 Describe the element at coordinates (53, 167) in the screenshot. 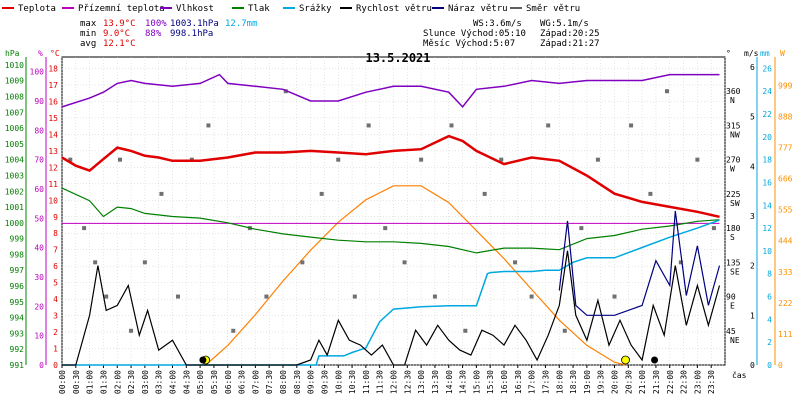

I see `temp-axis-tick-label: 12` at that location.